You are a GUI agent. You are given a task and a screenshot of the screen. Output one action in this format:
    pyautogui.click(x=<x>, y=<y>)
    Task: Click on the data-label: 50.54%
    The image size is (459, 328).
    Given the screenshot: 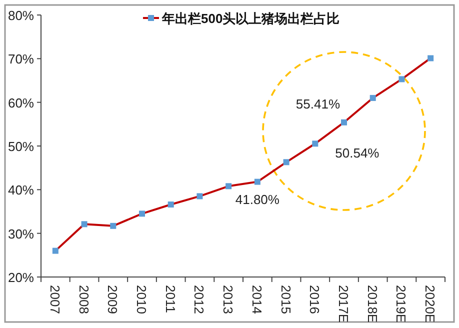 What is the action you would take?
    pyautogui.click(x=357, y=153)
    